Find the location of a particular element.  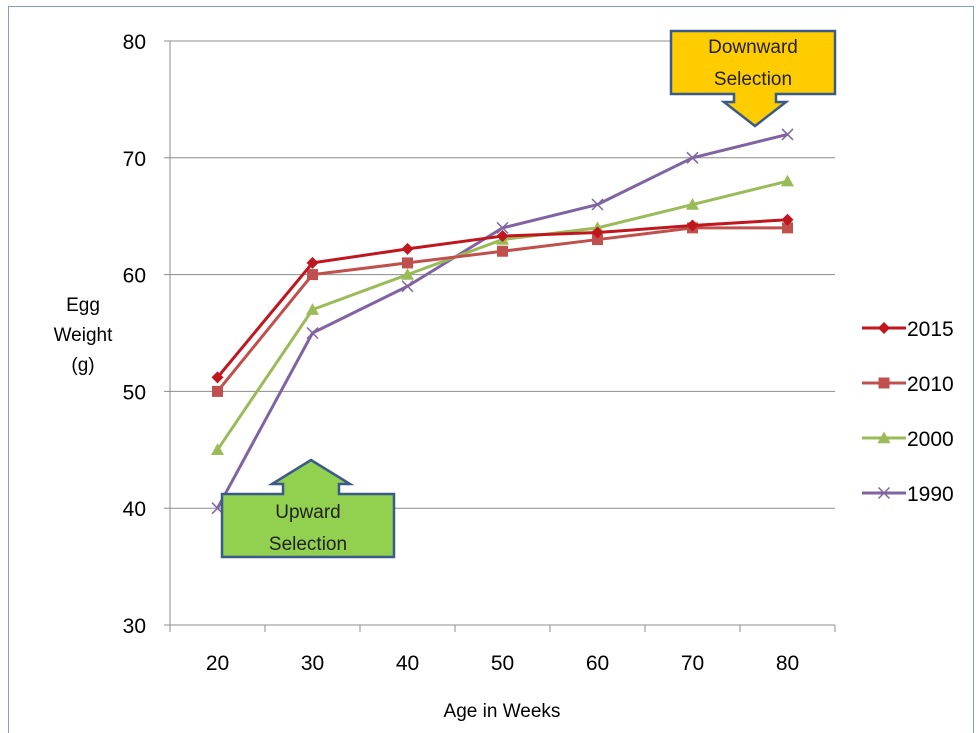

legend-item-1990: 1990 is located at coordinates (908, 494).